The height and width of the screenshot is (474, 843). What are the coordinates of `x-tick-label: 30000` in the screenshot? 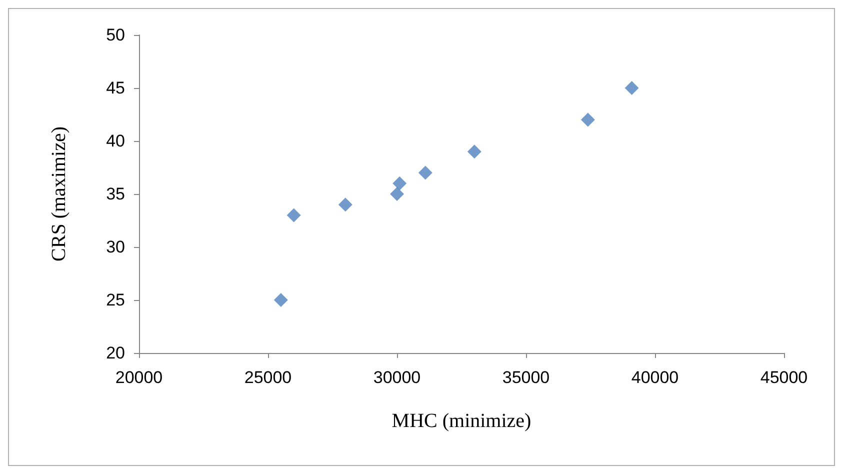 It's located at (397, 377).